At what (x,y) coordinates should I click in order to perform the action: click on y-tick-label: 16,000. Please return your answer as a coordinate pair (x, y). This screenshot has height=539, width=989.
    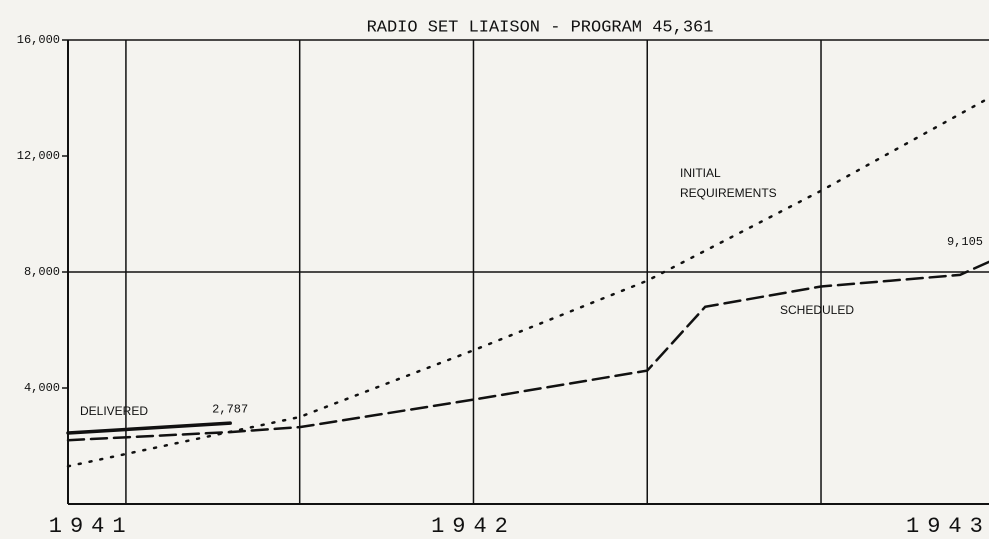
    Looking at the image, I should click on (38, 40).